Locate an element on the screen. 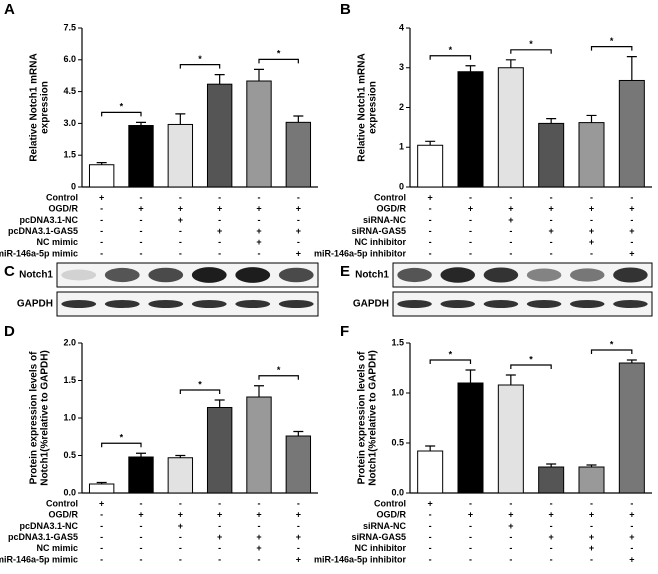 The width and height of the screenshot is (658, 574). y-axis-label: expression is located at coordinates (373, 107).